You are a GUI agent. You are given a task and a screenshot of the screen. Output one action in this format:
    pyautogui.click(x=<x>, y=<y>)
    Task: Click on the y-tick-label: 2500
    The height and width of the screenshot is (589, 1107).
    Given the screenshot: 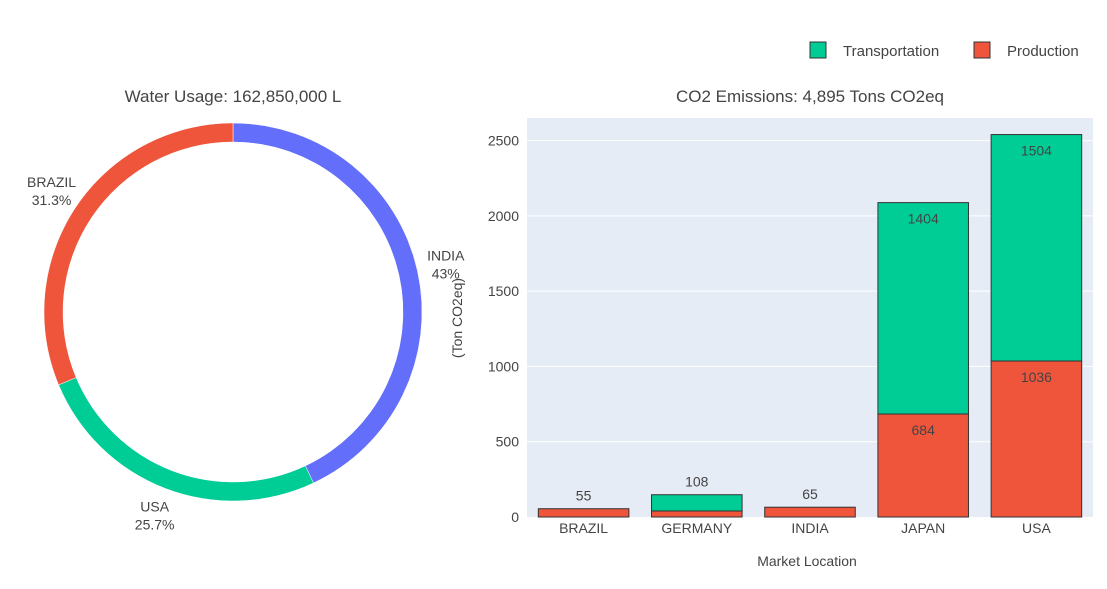 What is the action you would take?
    pyautogui.click(x=503, y=141)
    